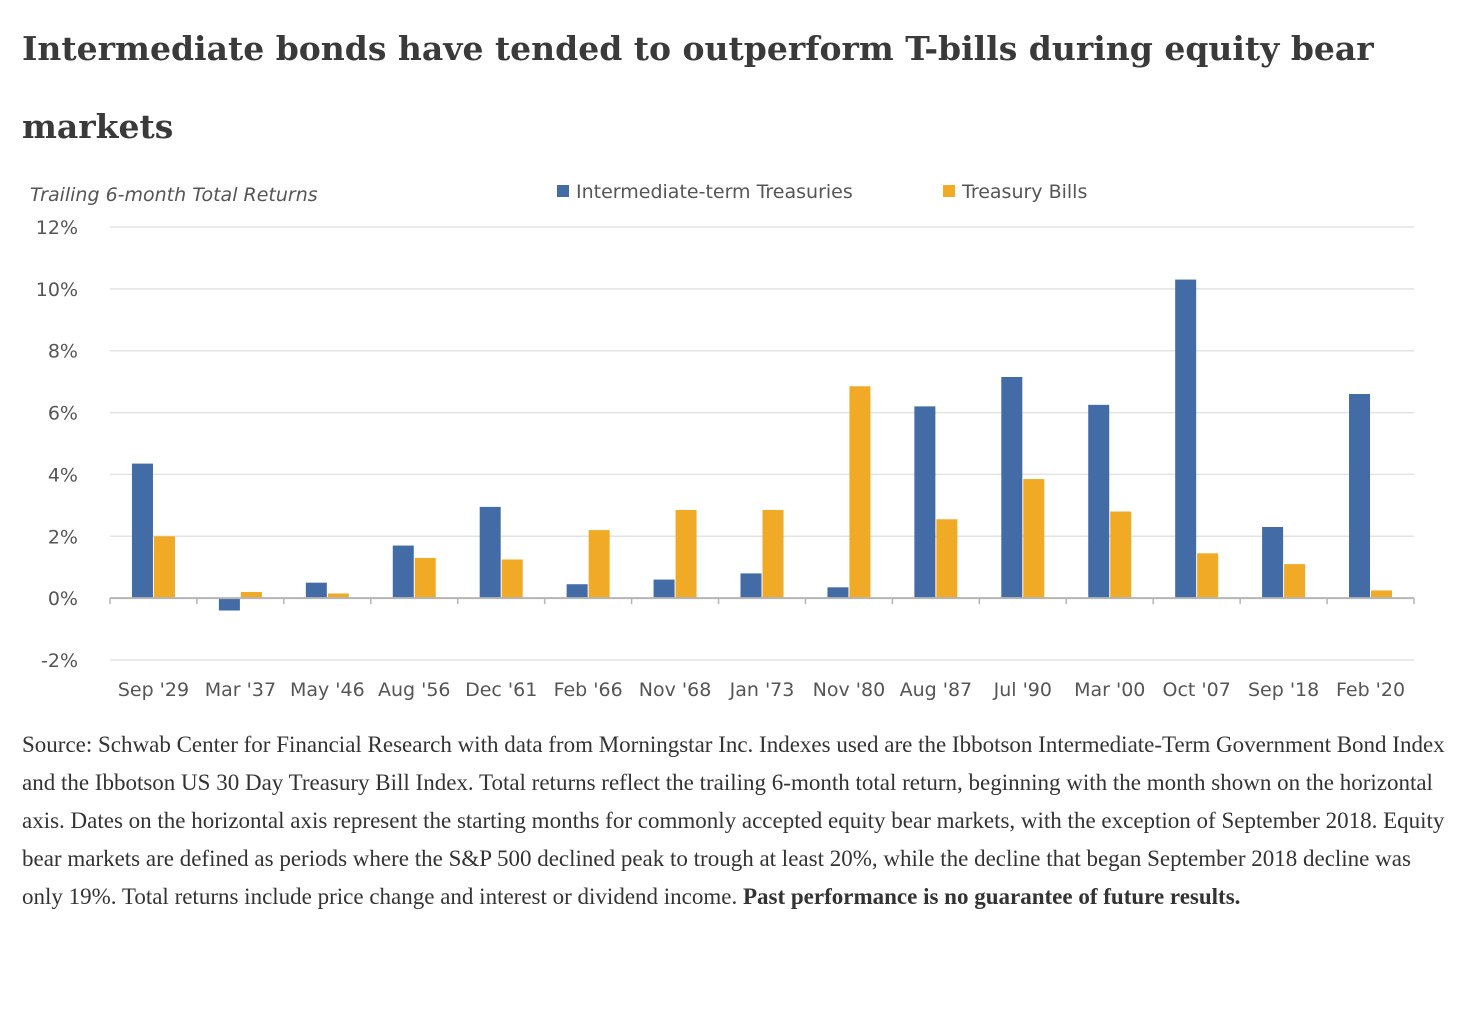 The height and width of the screenshot is (1012, 1476). I want to click on x-tick-label: Nov '80, so click(849, 690).